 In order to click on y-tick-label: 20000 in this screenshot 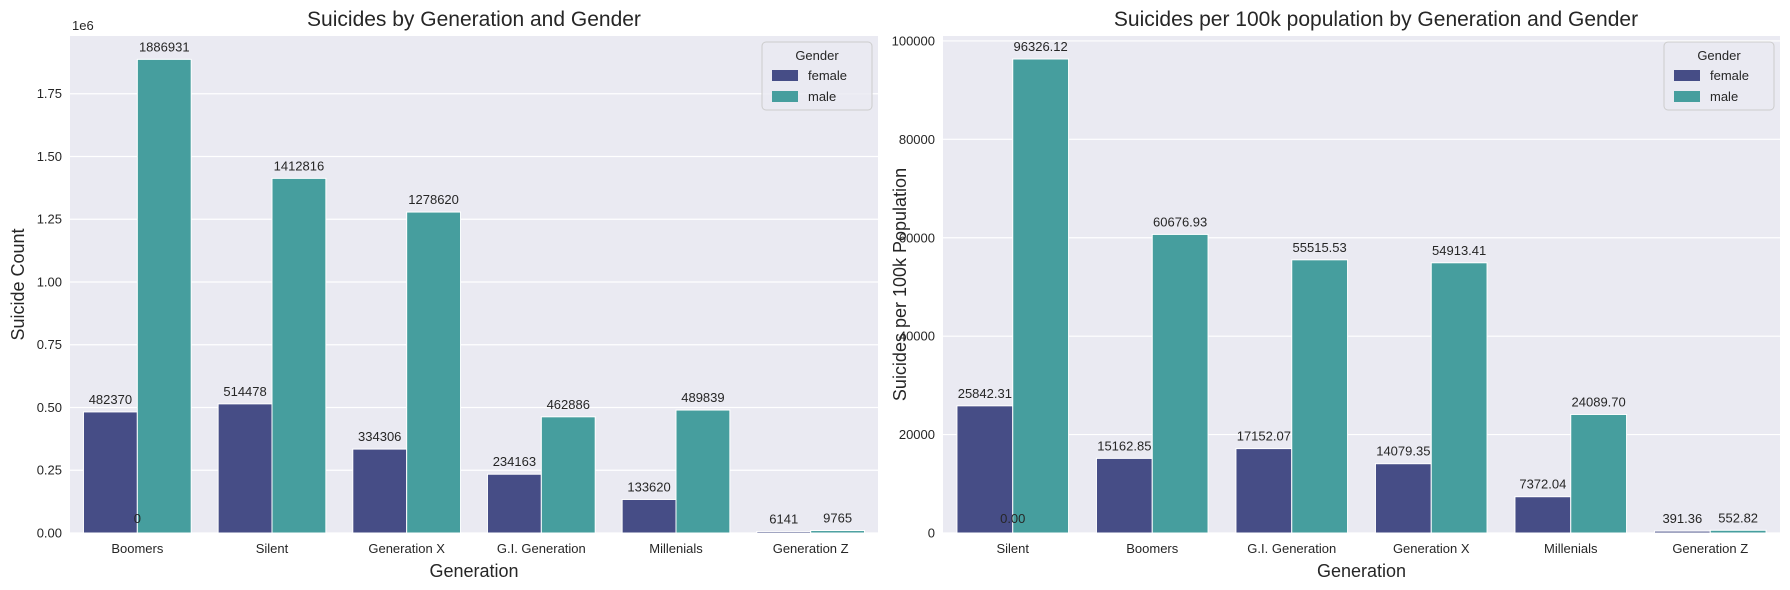, I will do `click(917, 434)`.